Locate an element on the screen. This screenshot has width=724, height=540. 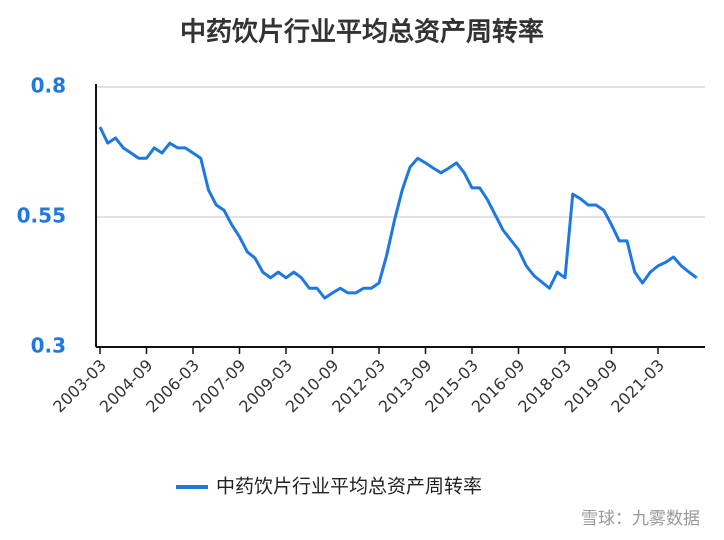
y-tick-label: 0.8 is located at coordinates (48, 86).